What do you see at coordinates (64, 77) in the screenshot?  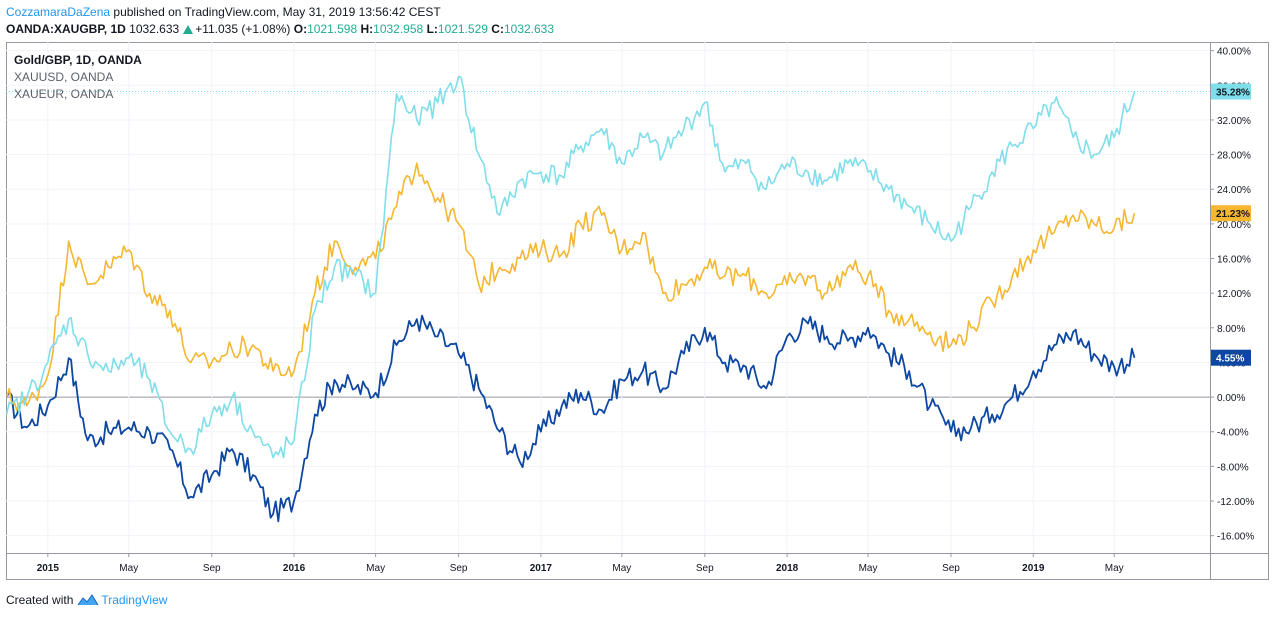 I see `legend-compare-usd: XAUUSD, OANDA` at bounding box center [64, 77].